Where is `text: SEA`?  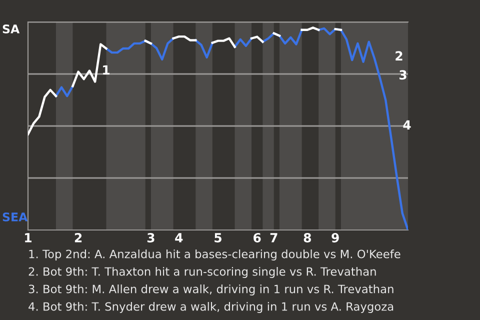
text: SEA is located at coordinates (15, 217).